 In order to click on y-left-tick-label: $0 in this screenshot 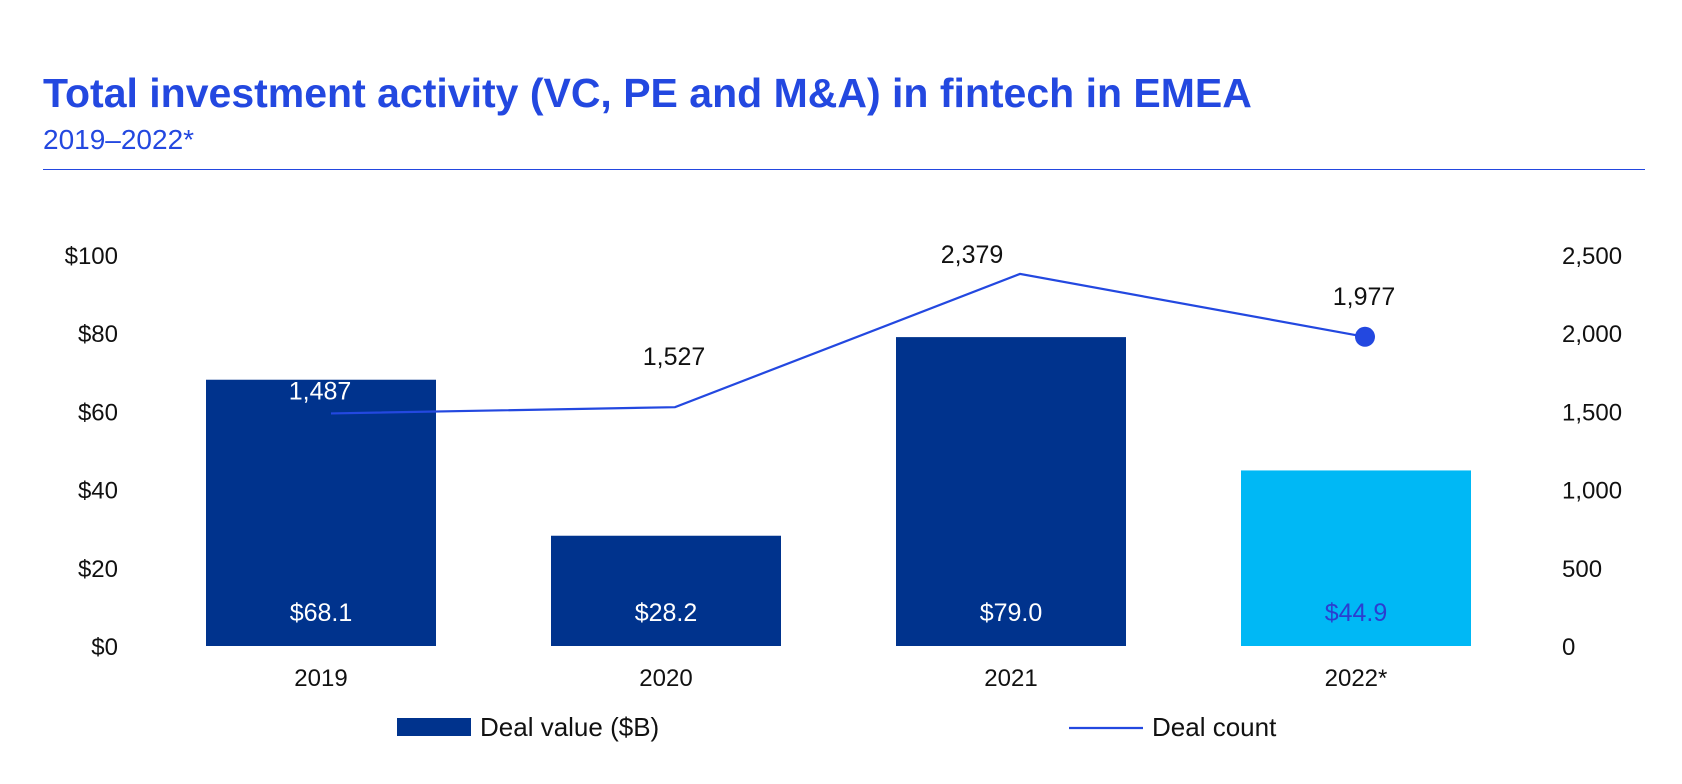, I will do `click(104, 647)`.